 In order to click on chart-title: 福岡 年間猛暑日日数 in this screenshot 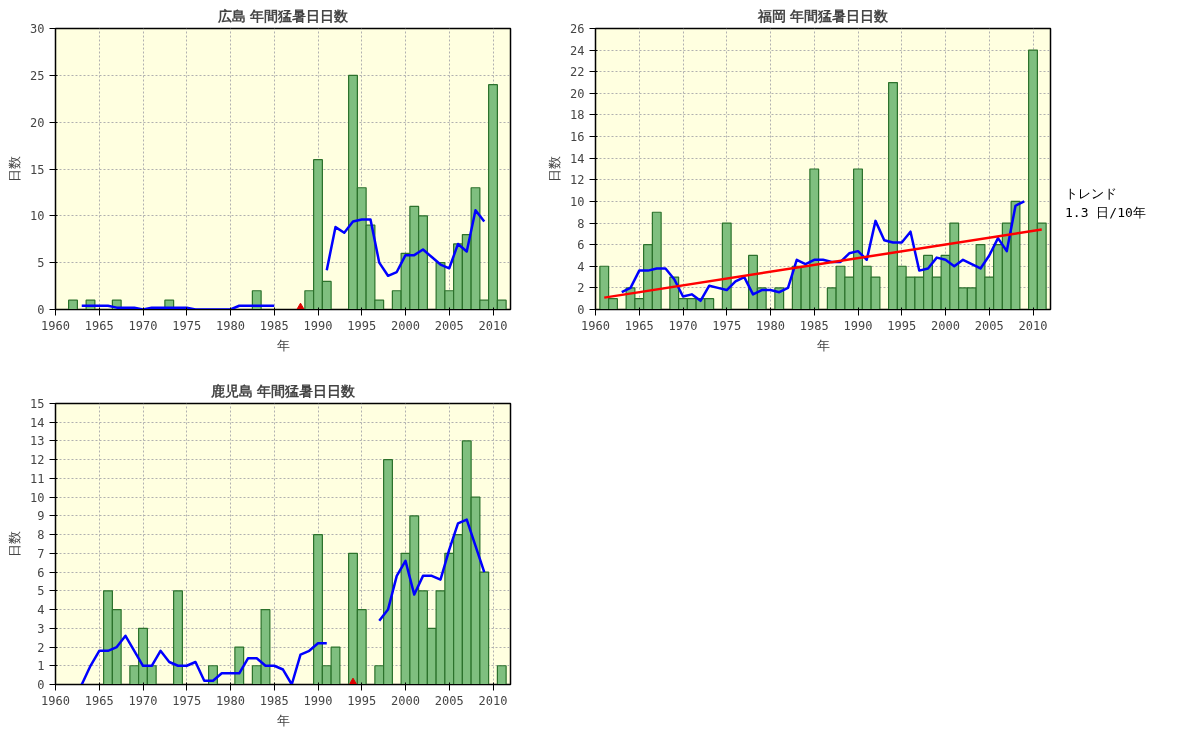, I will do `click(823, 15)`.